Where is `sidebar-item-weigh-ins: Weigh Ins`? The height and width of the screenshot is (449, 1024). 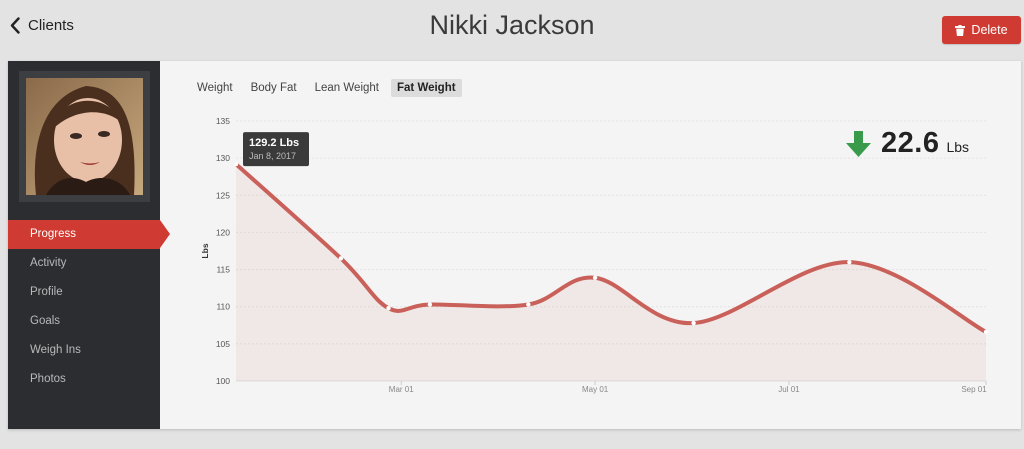
sidebar-item-weigh-ins: Weigh Ins is located at coordinates (55, 350).